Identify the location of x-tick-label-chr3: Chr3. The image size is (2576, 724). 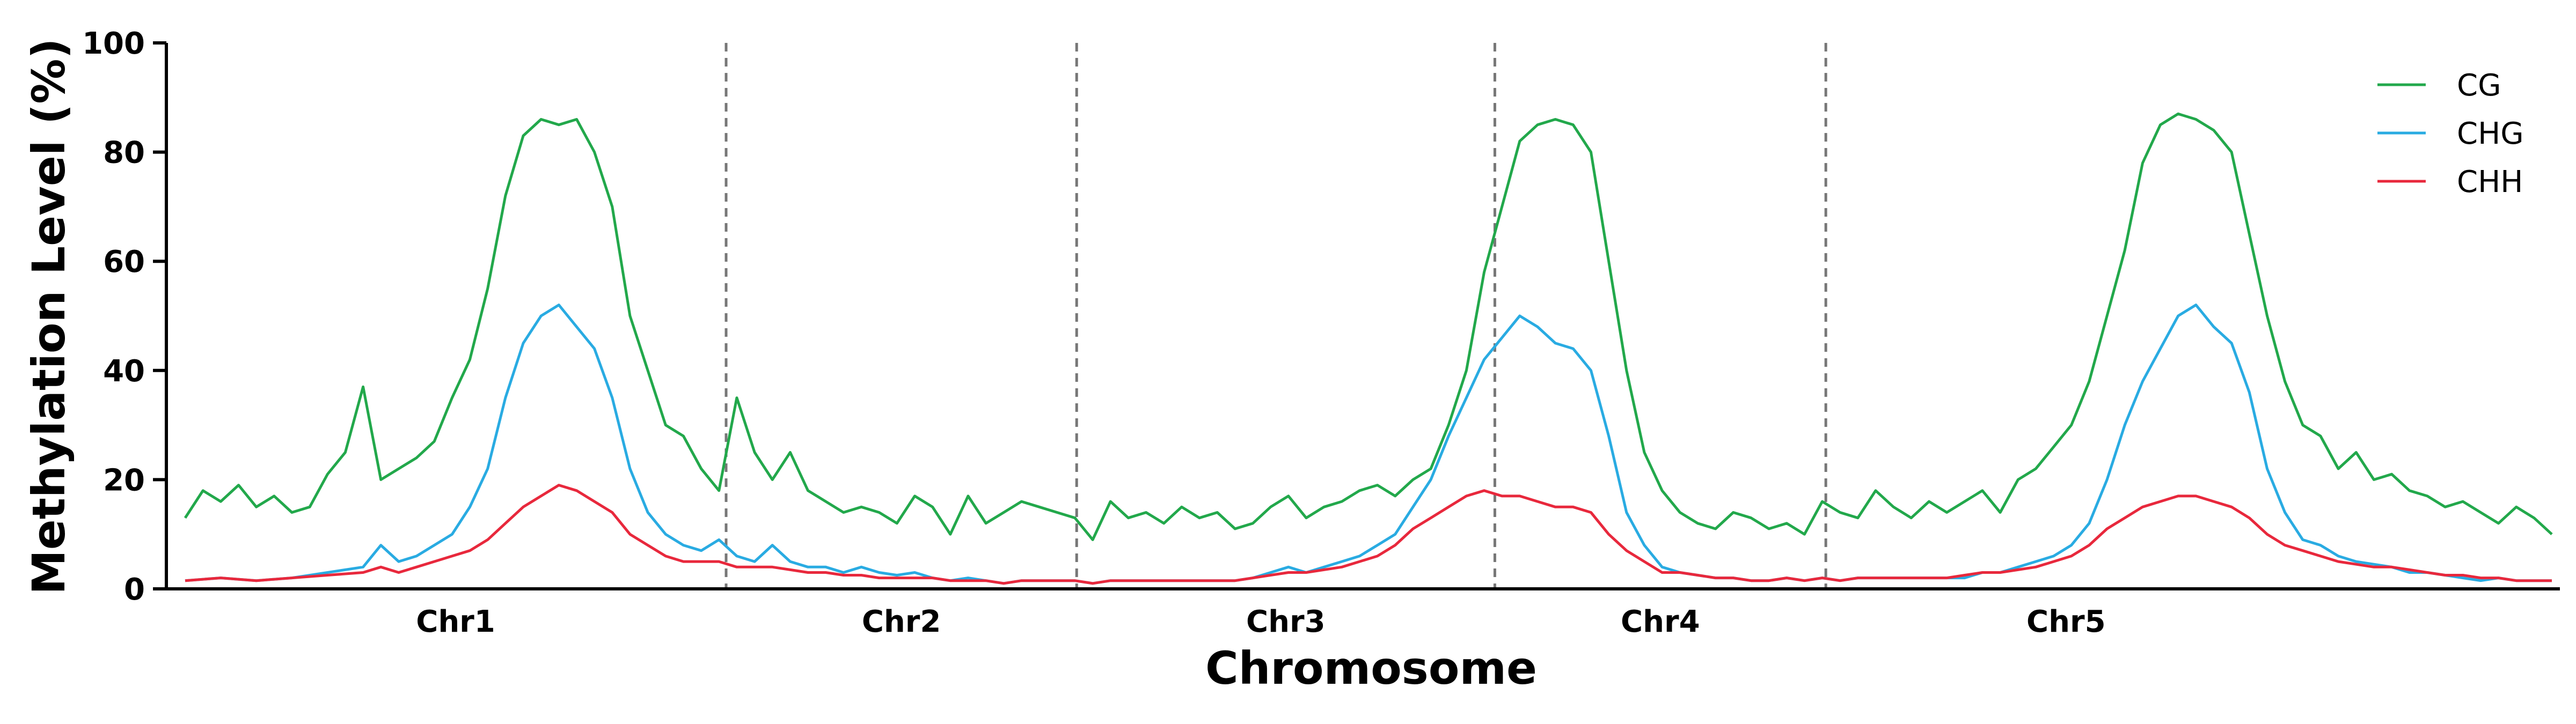
(1286, 621).